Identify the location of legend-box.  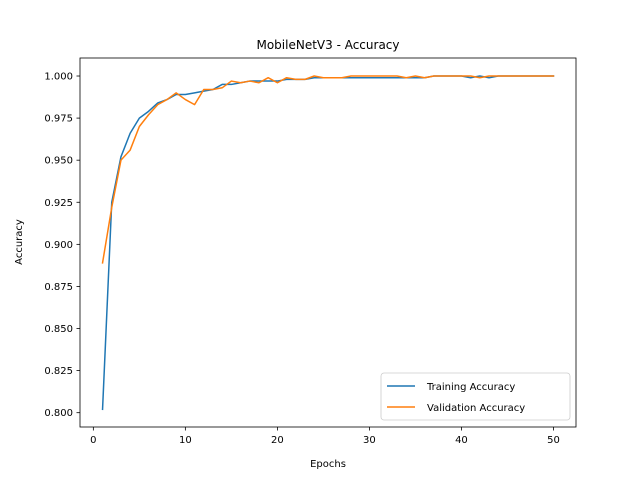
(475, 396).